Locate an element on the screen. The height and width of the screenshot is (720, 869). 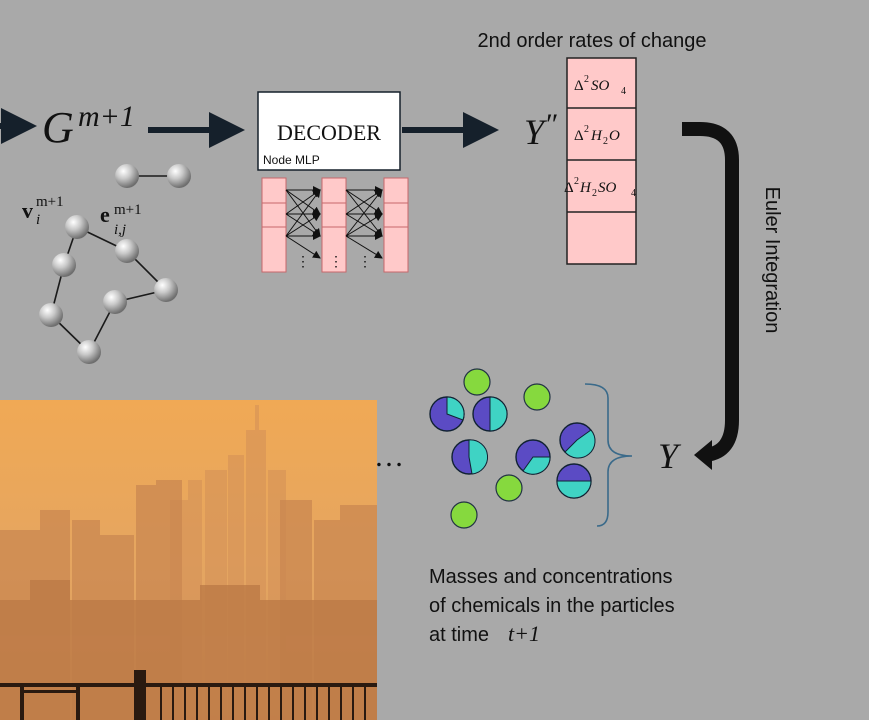
edge-label-base: e is located at coordinates (105, 214).